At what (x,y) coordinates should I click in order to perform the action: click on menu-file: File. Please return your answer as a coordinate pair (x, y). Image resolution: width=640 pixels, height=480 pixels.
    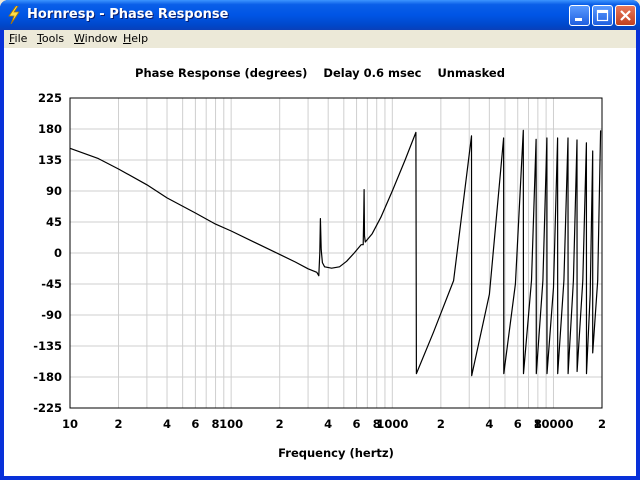
    Looking at the image, I should click on (18, 38).